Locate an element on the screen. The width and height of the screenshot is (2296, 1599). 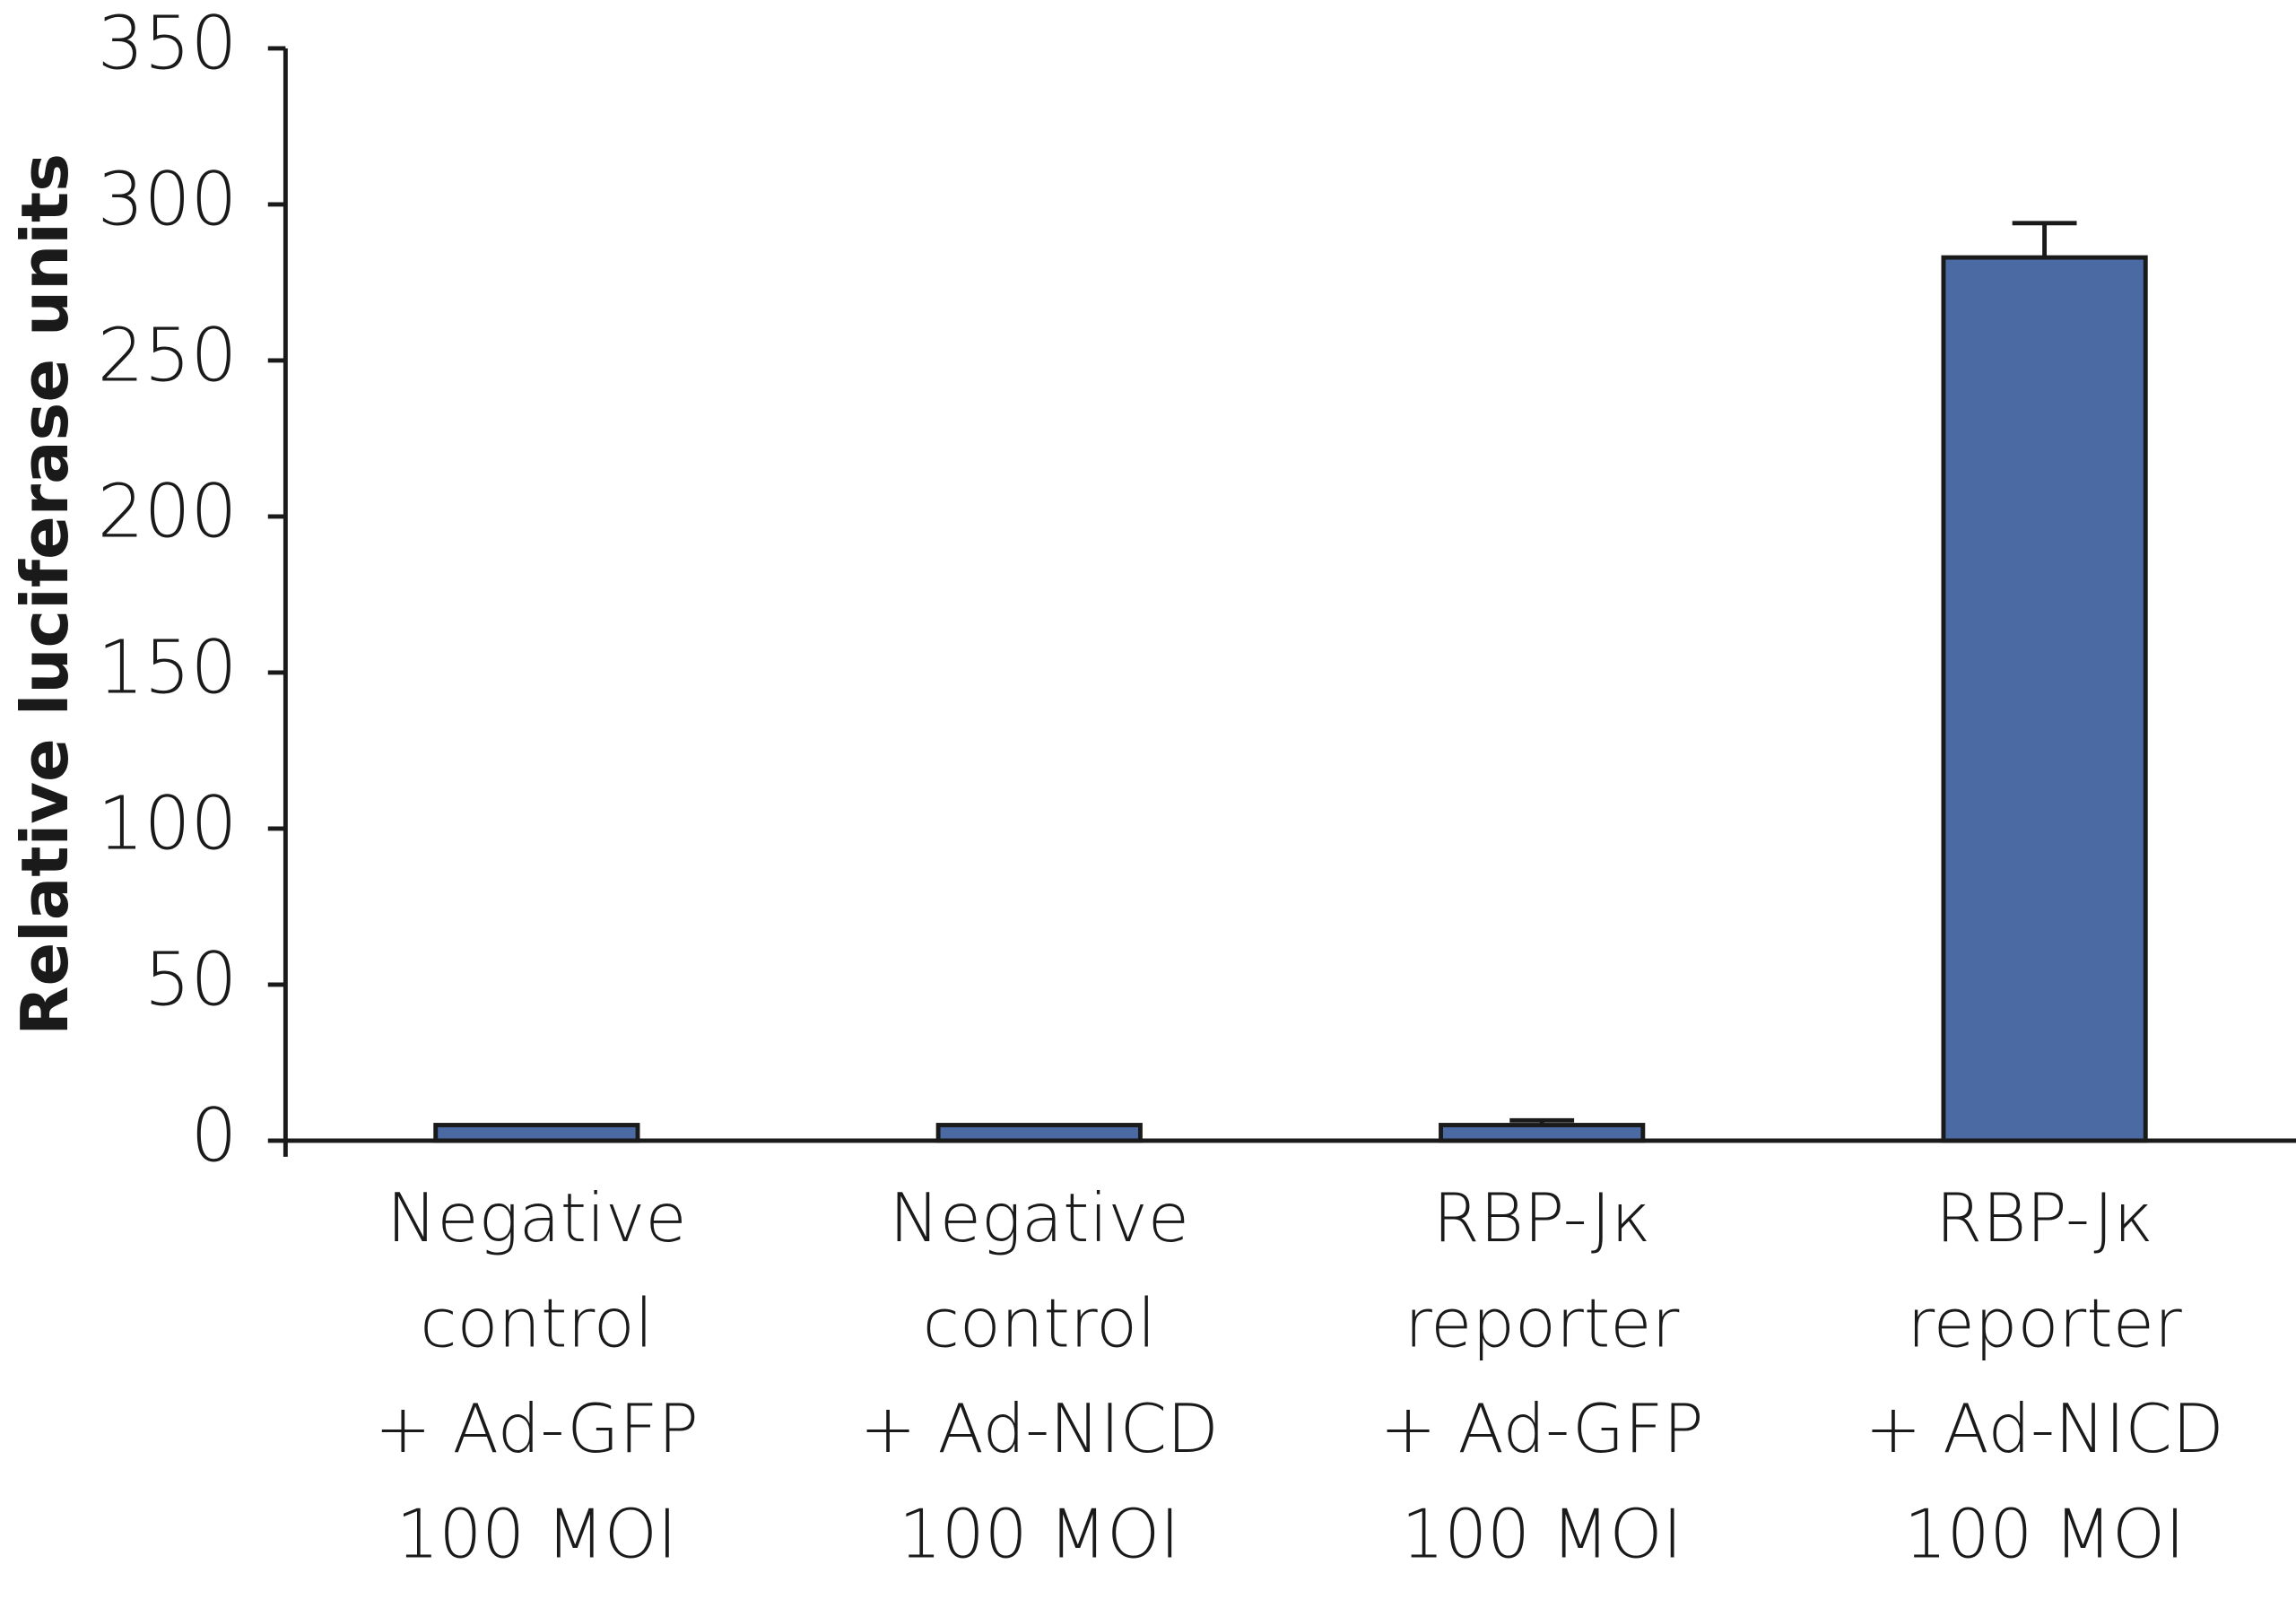
y-tick-label: 200 is located at coordinates (168, 512).